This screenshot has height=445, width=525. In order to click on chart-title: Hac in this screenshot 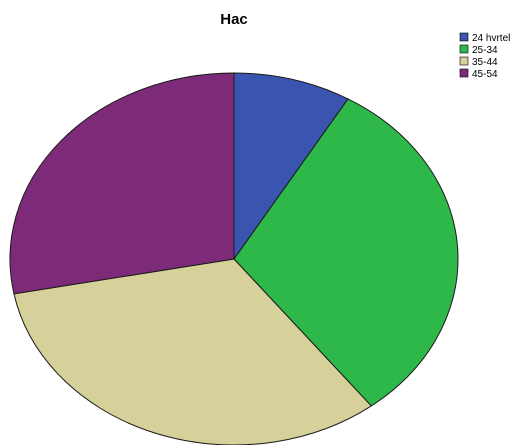, I will do `click(234, 19)`.